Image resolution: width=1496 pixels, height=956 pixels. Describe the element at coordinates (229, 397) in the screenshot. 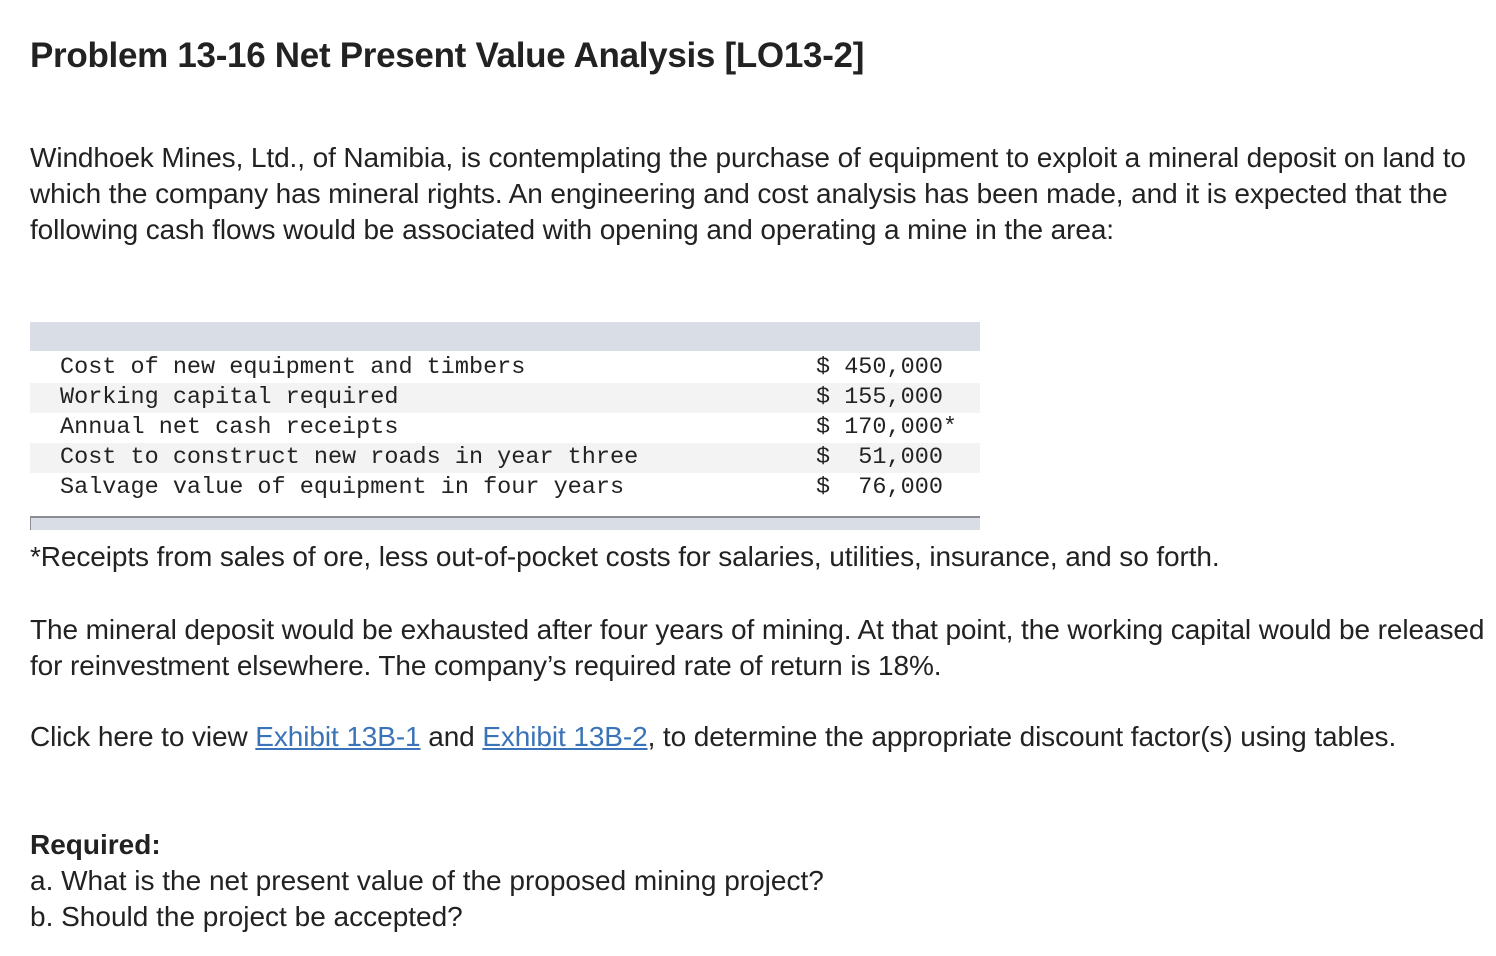

I see `row-label: Working capital required` at that location.